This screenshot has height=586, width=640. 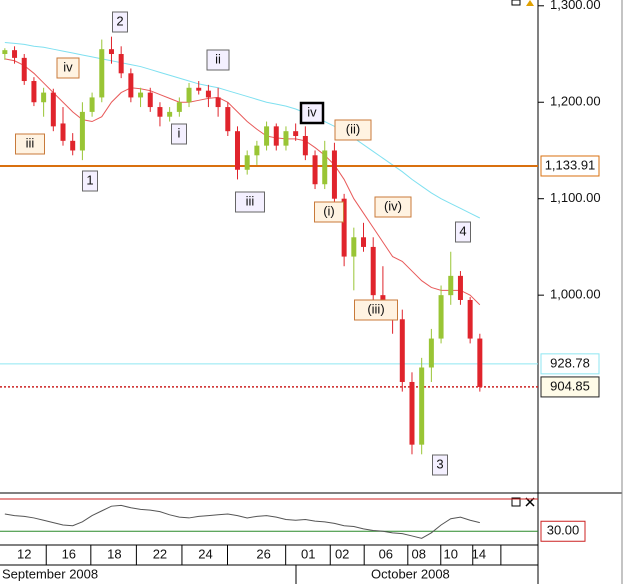 I want to click on x-tick-label: 14, so click(x=479, y=553).